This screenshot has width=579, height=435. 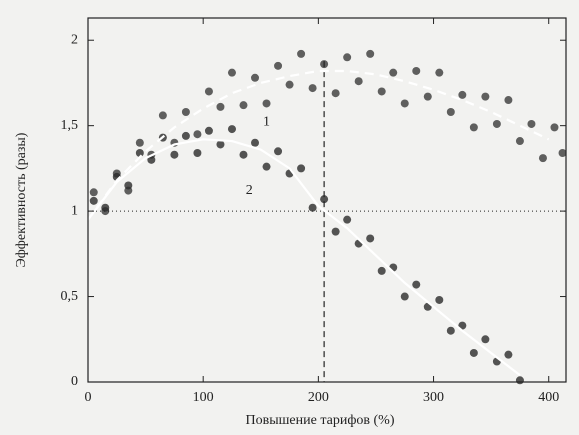 I want to click on x-axis-label: Повышение тарифов (%), so click(x=320, y=420).